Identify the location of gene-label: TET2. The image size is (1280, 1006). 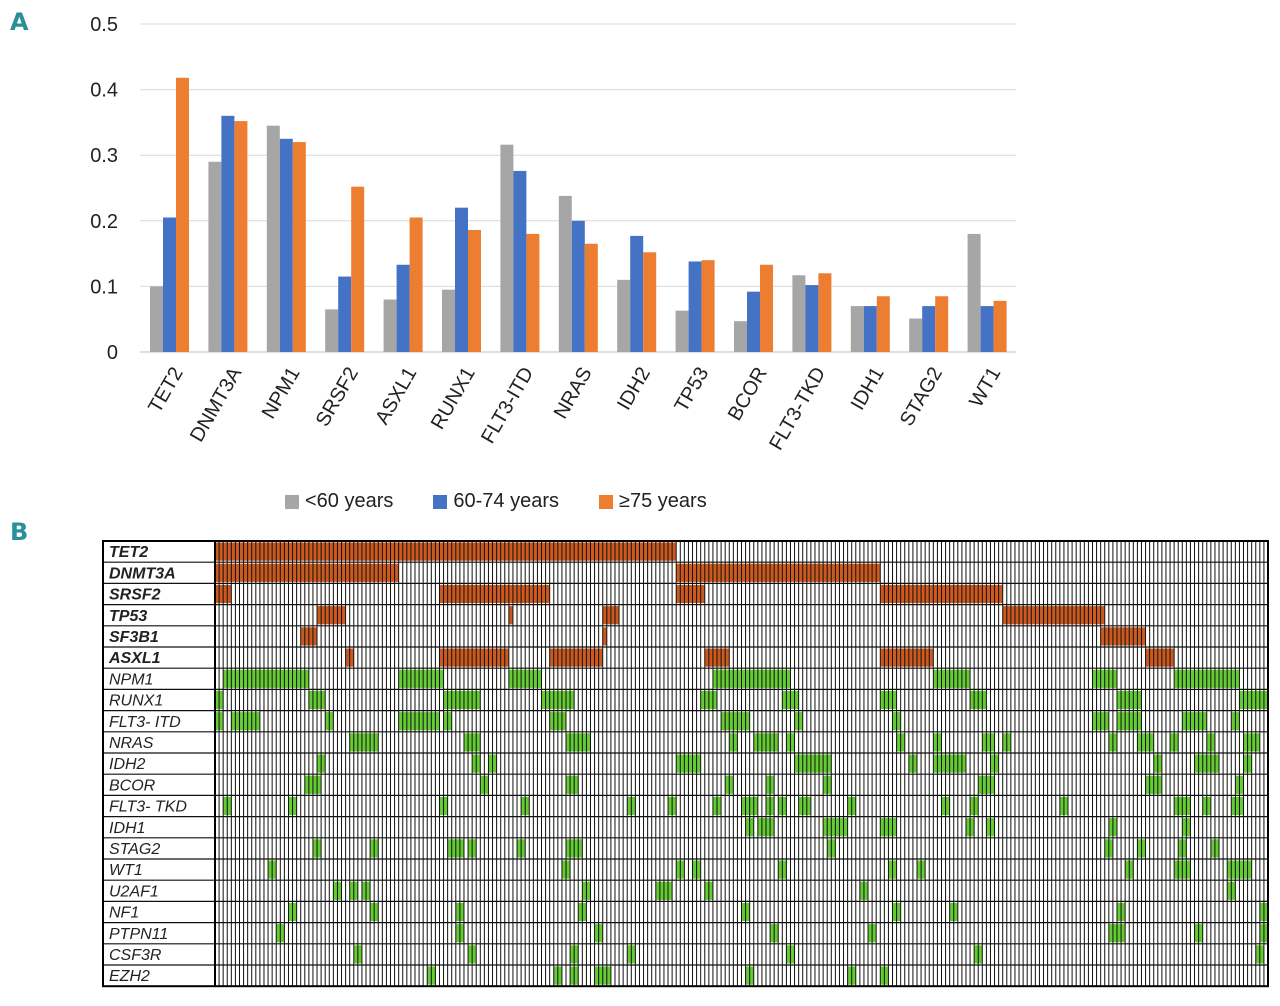
(128, 552).